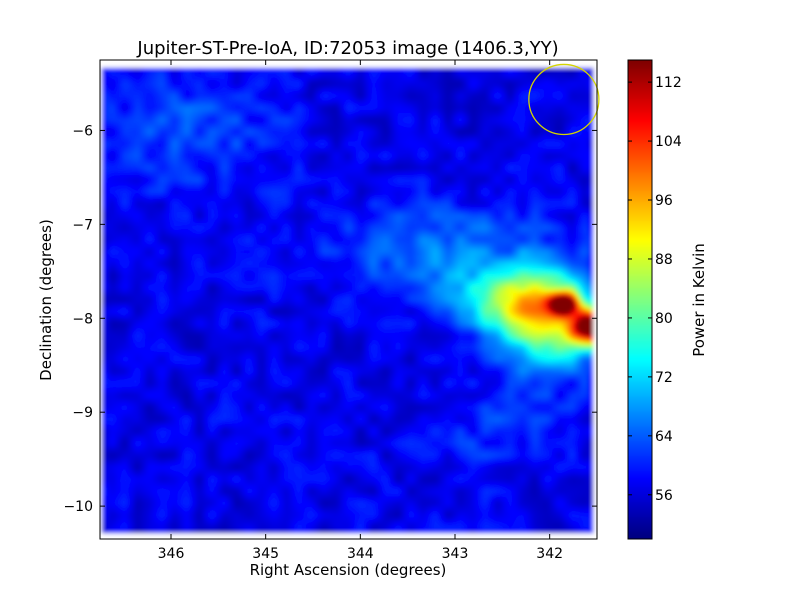 This screenshot has height=600, width=800. What do you see at coordinates (655, 289) in the screenshot?
I see `colorbar-ticks: 56 64 72 80 88 96 104 112` at bounding box center [655, 289].